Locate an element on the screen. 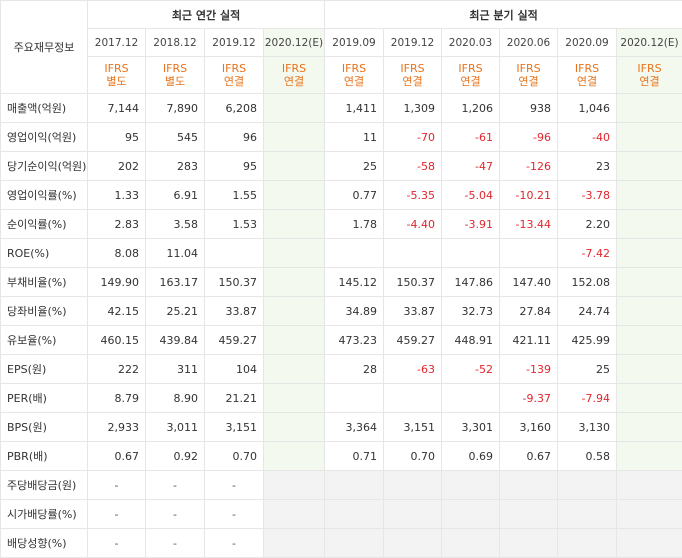 The width and height of the screenshot is (682, 558). value-cell: -3.91 is located at coordinates (471, 224).